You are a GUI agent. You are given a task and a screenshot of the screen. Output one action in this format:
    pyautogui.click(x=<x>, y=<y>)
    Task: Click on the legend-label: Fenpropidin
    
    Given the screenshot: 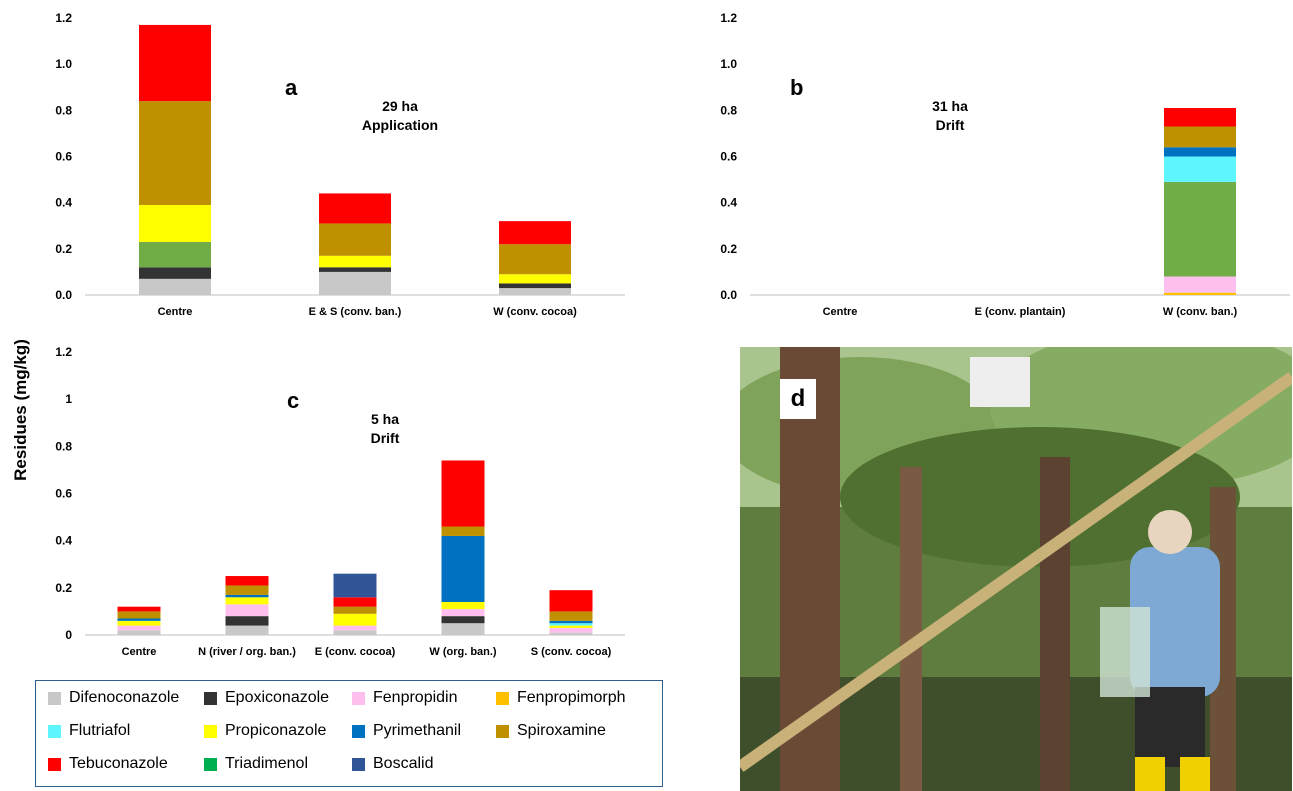 What is the action you would take?
    pyautogui.click(x=415, y=697)
    